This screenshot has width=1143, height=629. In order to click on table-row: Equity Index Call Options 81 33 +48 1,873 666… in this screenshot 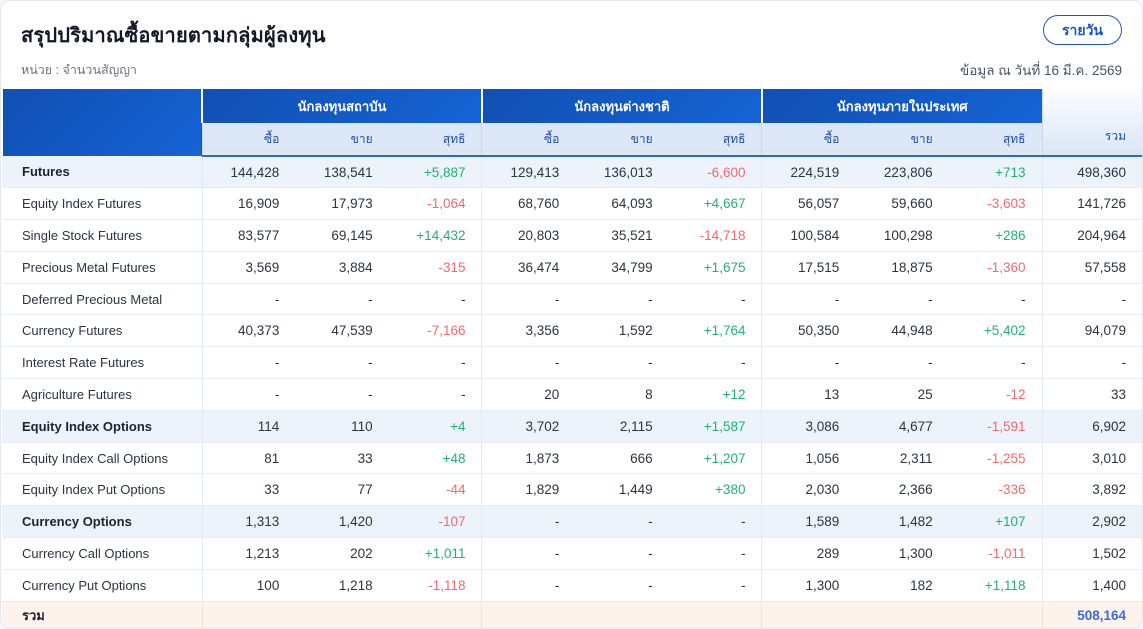, I will do `click(572, 458)`.